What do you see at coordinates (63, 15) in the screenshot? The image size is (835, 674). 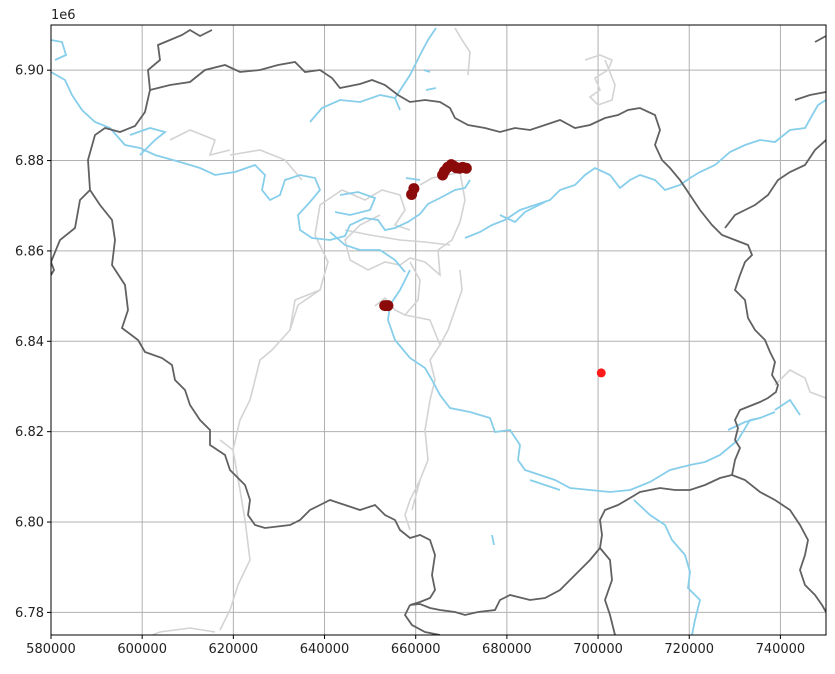 I see `y-offset-label: 1e6` at bounding box center [63, 15].